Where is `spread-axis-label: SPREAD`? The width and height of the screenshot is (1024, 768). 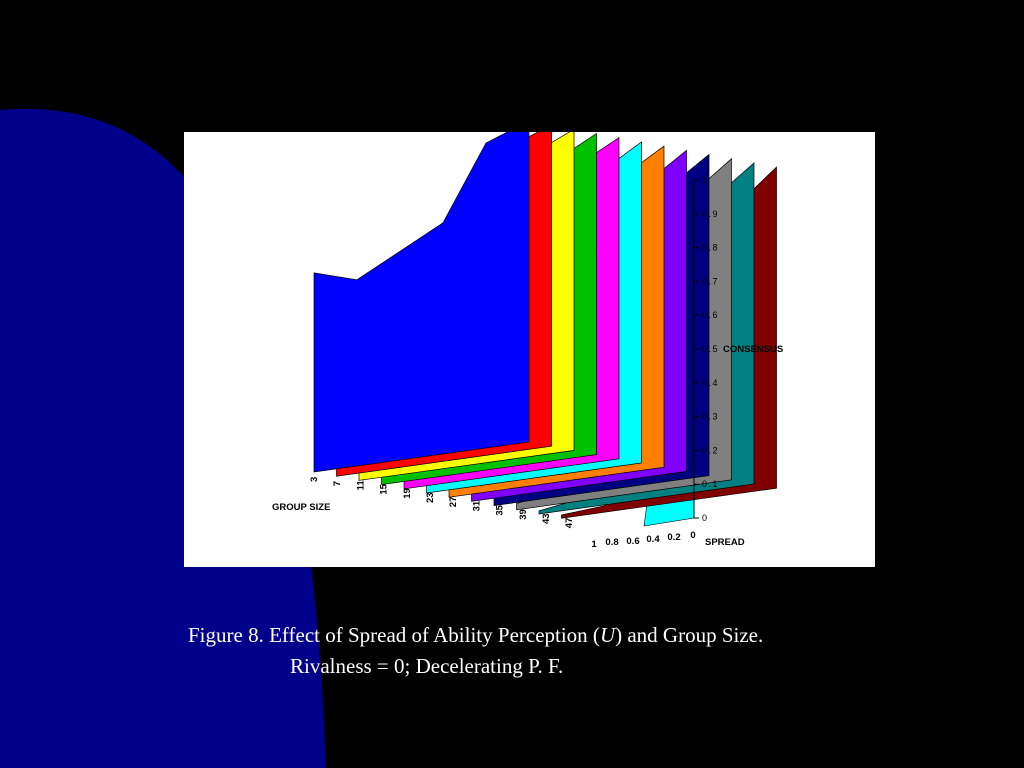 spread-axis-label: SPREAD is located at coordinates (725, 542).